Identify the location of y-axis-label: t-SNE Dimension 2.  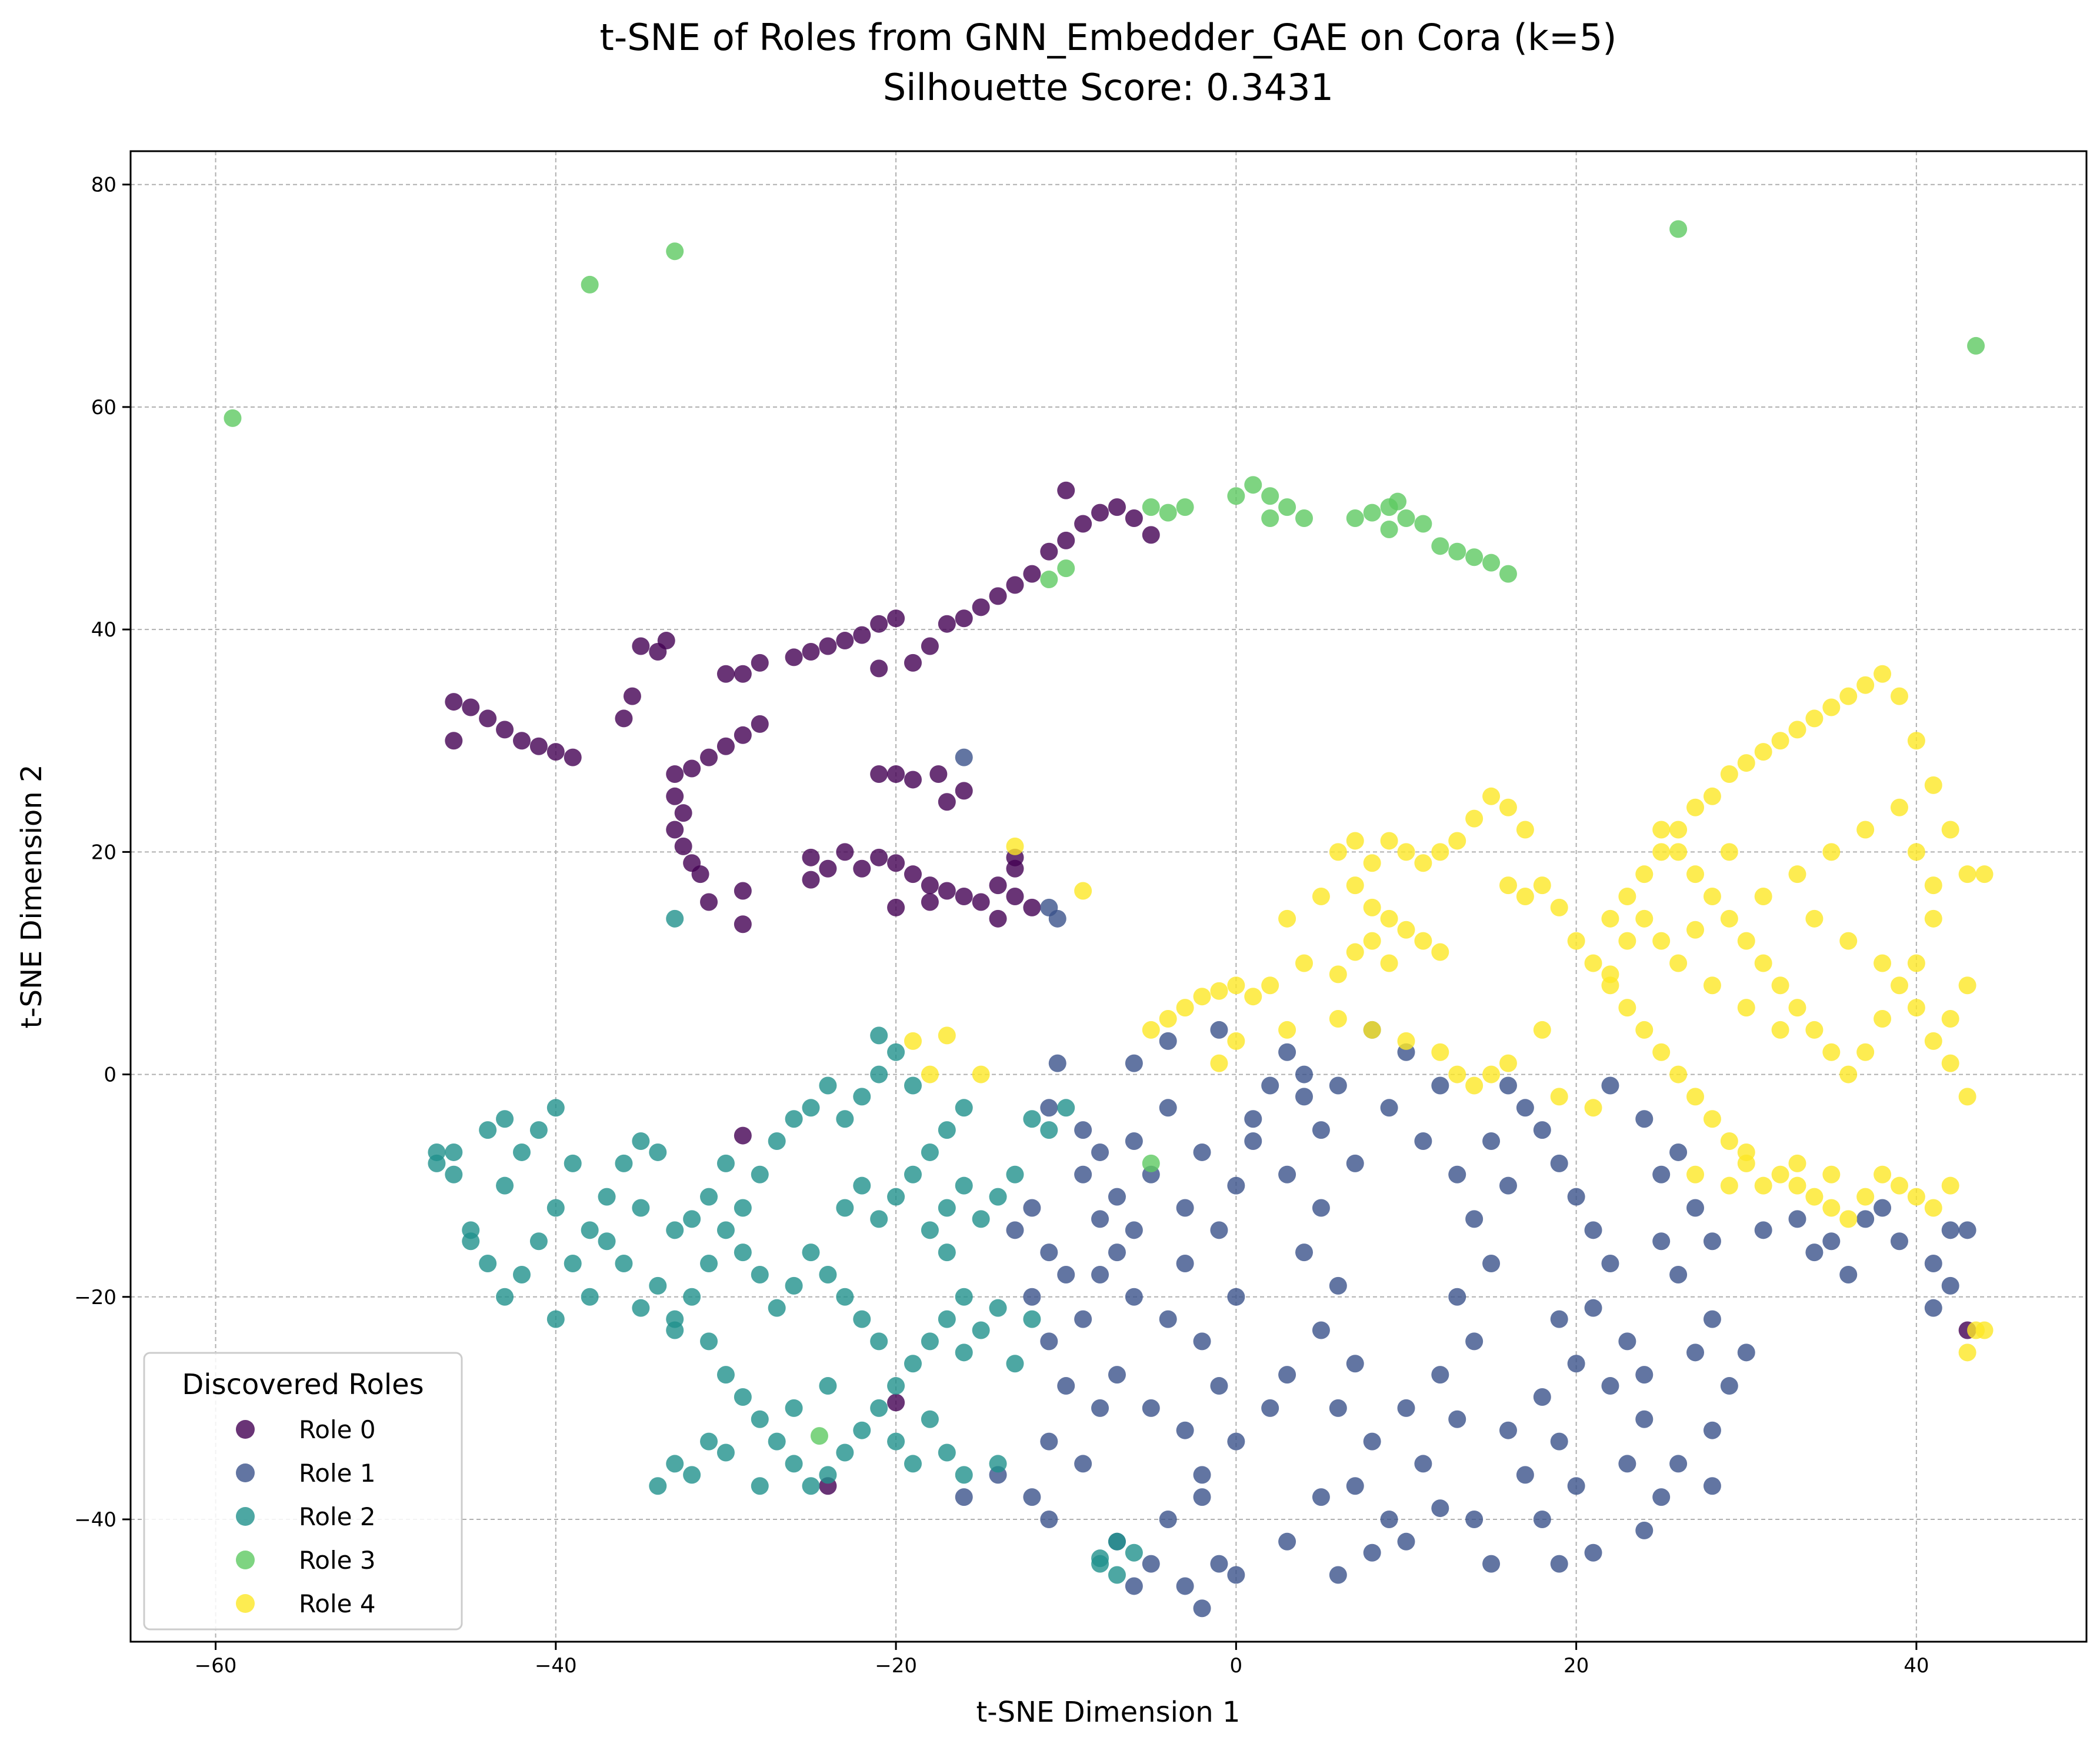
(31, 896).